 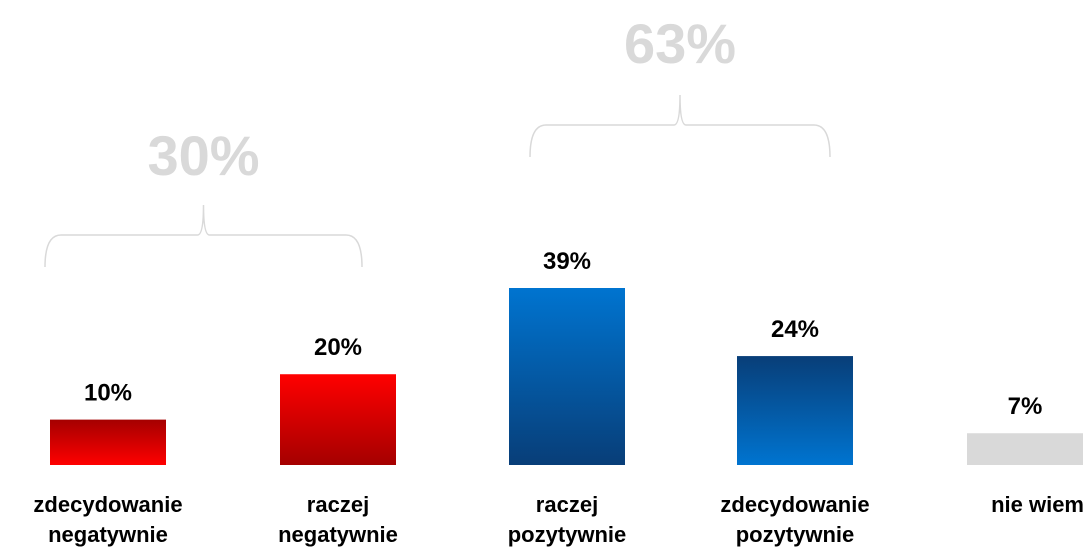 I want to click on bar-raczej-negatywnie, so click(x=338, y=419).